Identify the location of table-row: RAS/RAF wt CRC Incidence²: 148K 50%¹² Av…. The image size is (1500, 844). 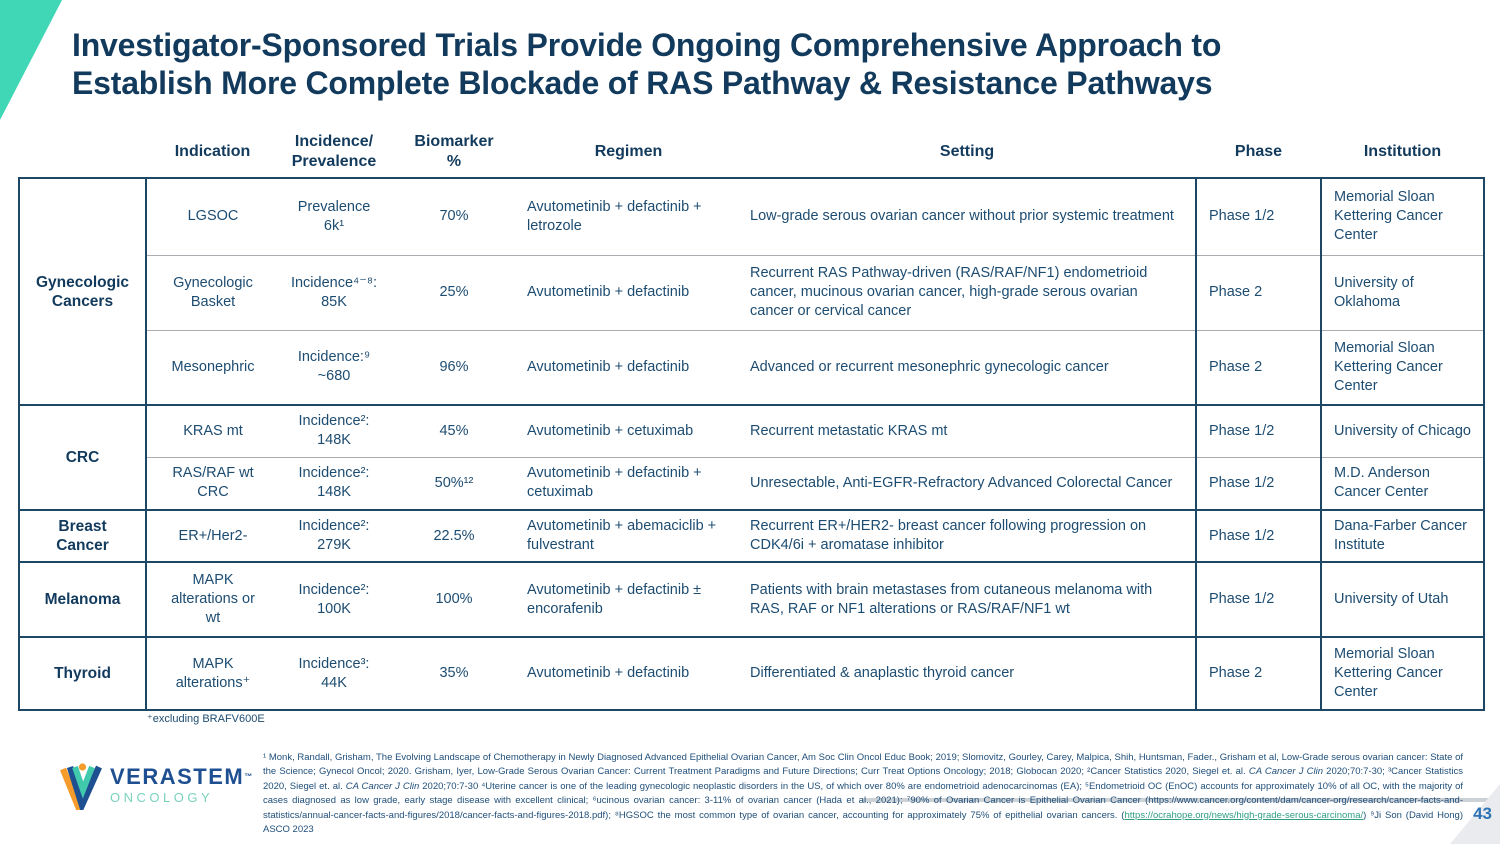
(752, 484).